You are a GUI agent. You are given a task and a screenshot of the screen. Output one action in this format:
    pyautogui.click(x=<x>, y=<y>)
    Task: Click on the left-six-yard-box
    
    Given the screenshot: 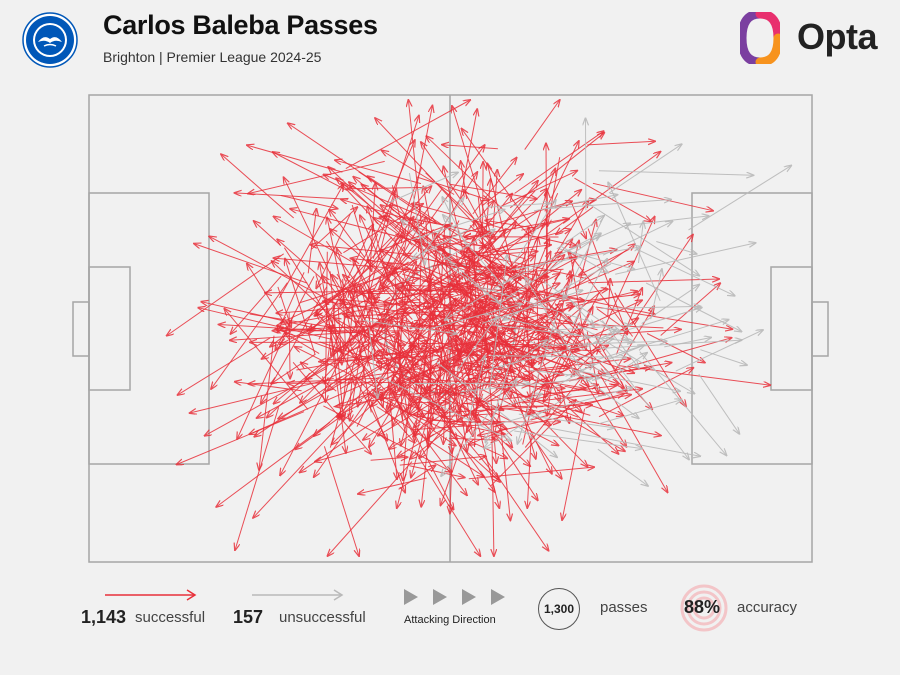 What is the action you would take?
    pyautogui.click(x=109, y=328)
    